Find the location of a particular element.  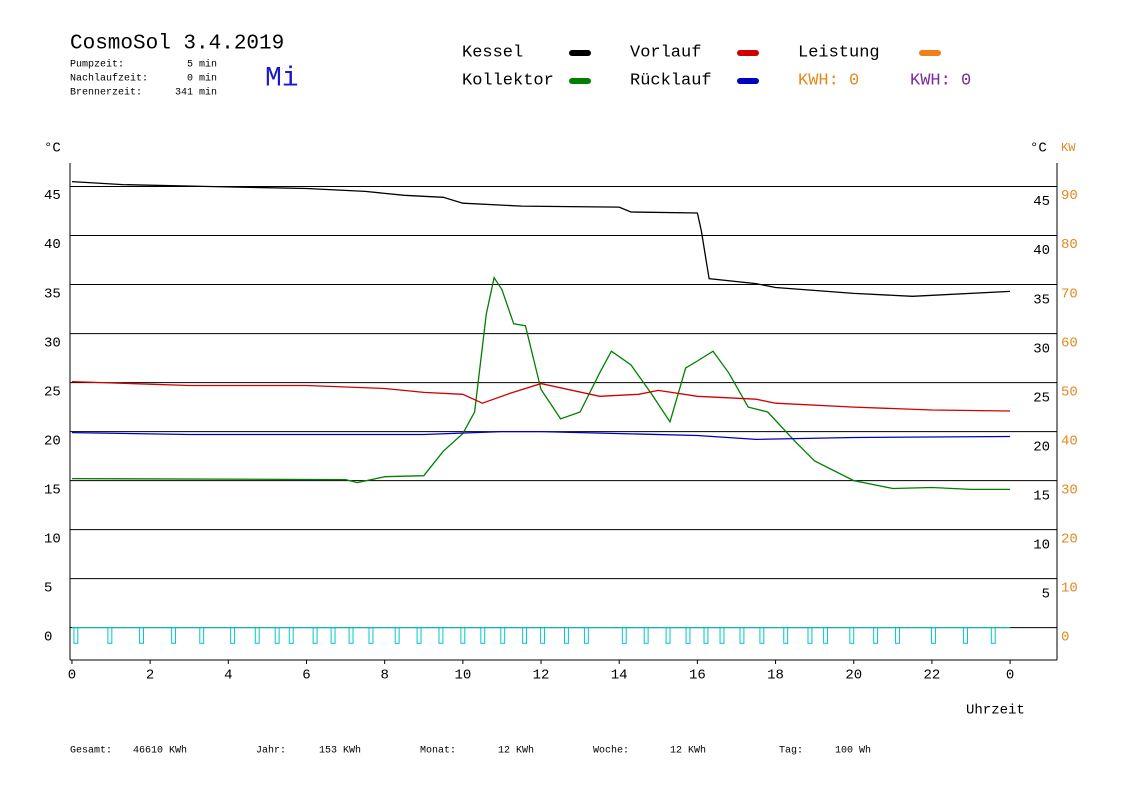

y-right-label: °C is located at coordinates (1038, 149).